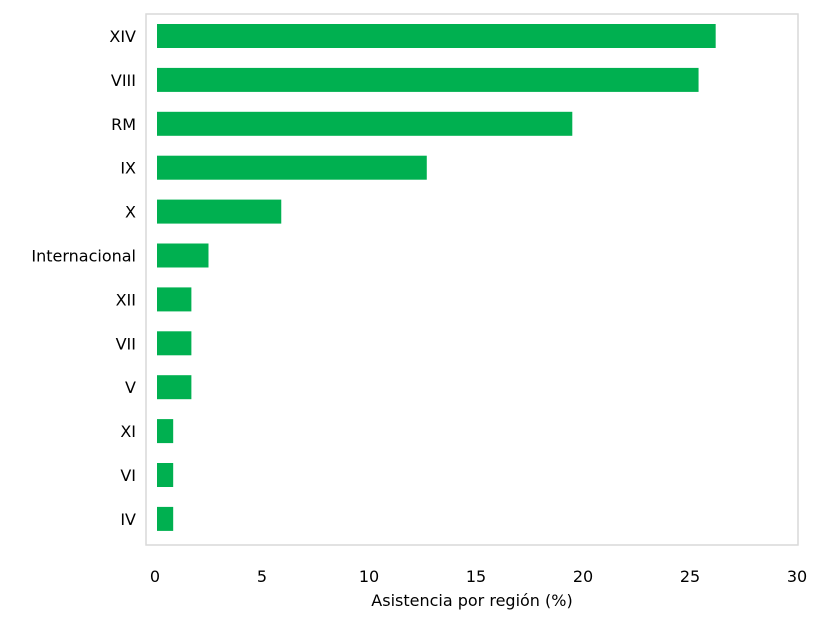  I want to click on x-tick-label-15: 15, so click(476, 576).